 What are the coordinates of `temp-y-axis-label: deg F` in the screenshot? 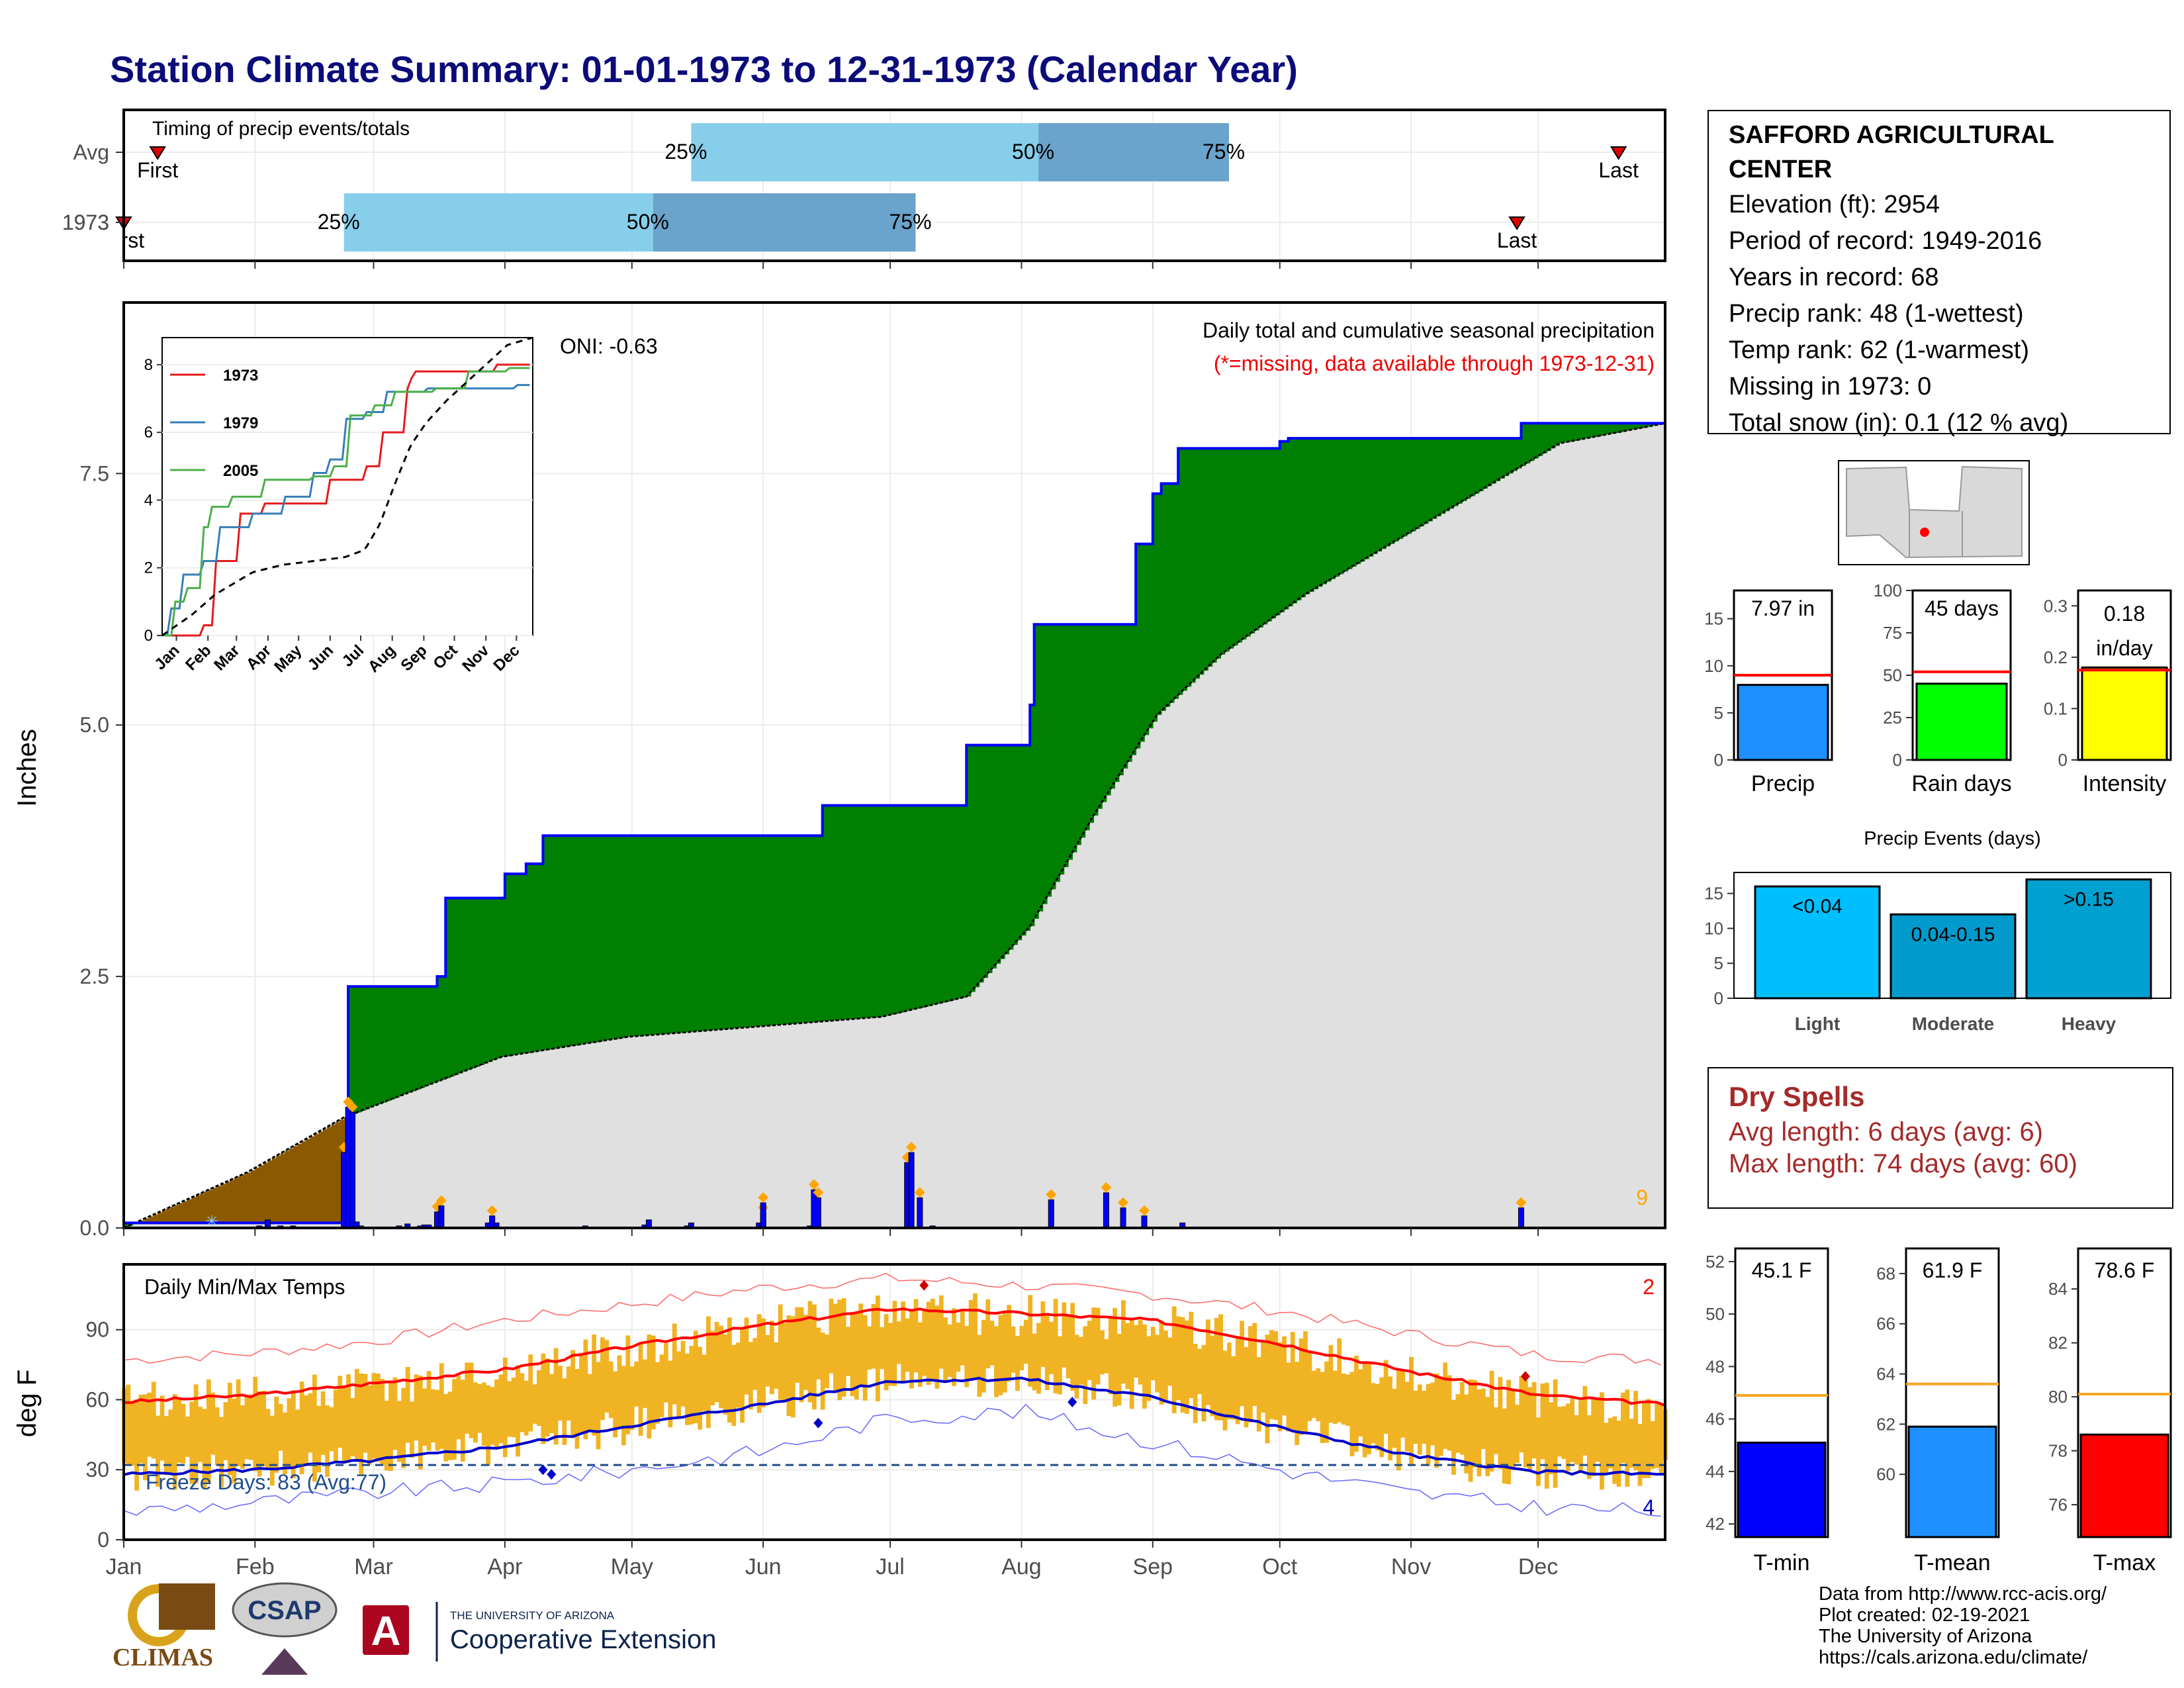 It's located at (28, 1403).